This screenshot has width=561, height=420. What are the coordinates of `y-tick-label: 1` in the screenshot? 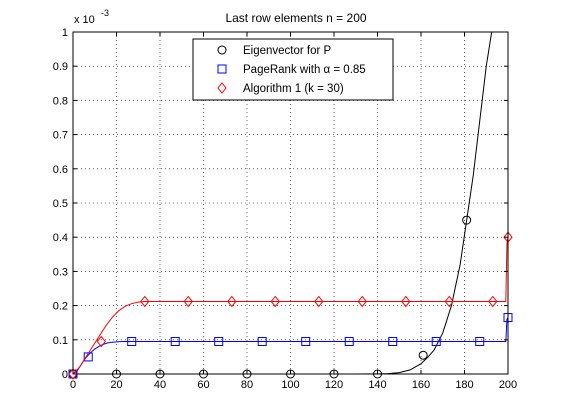 It's located at (65, 33).